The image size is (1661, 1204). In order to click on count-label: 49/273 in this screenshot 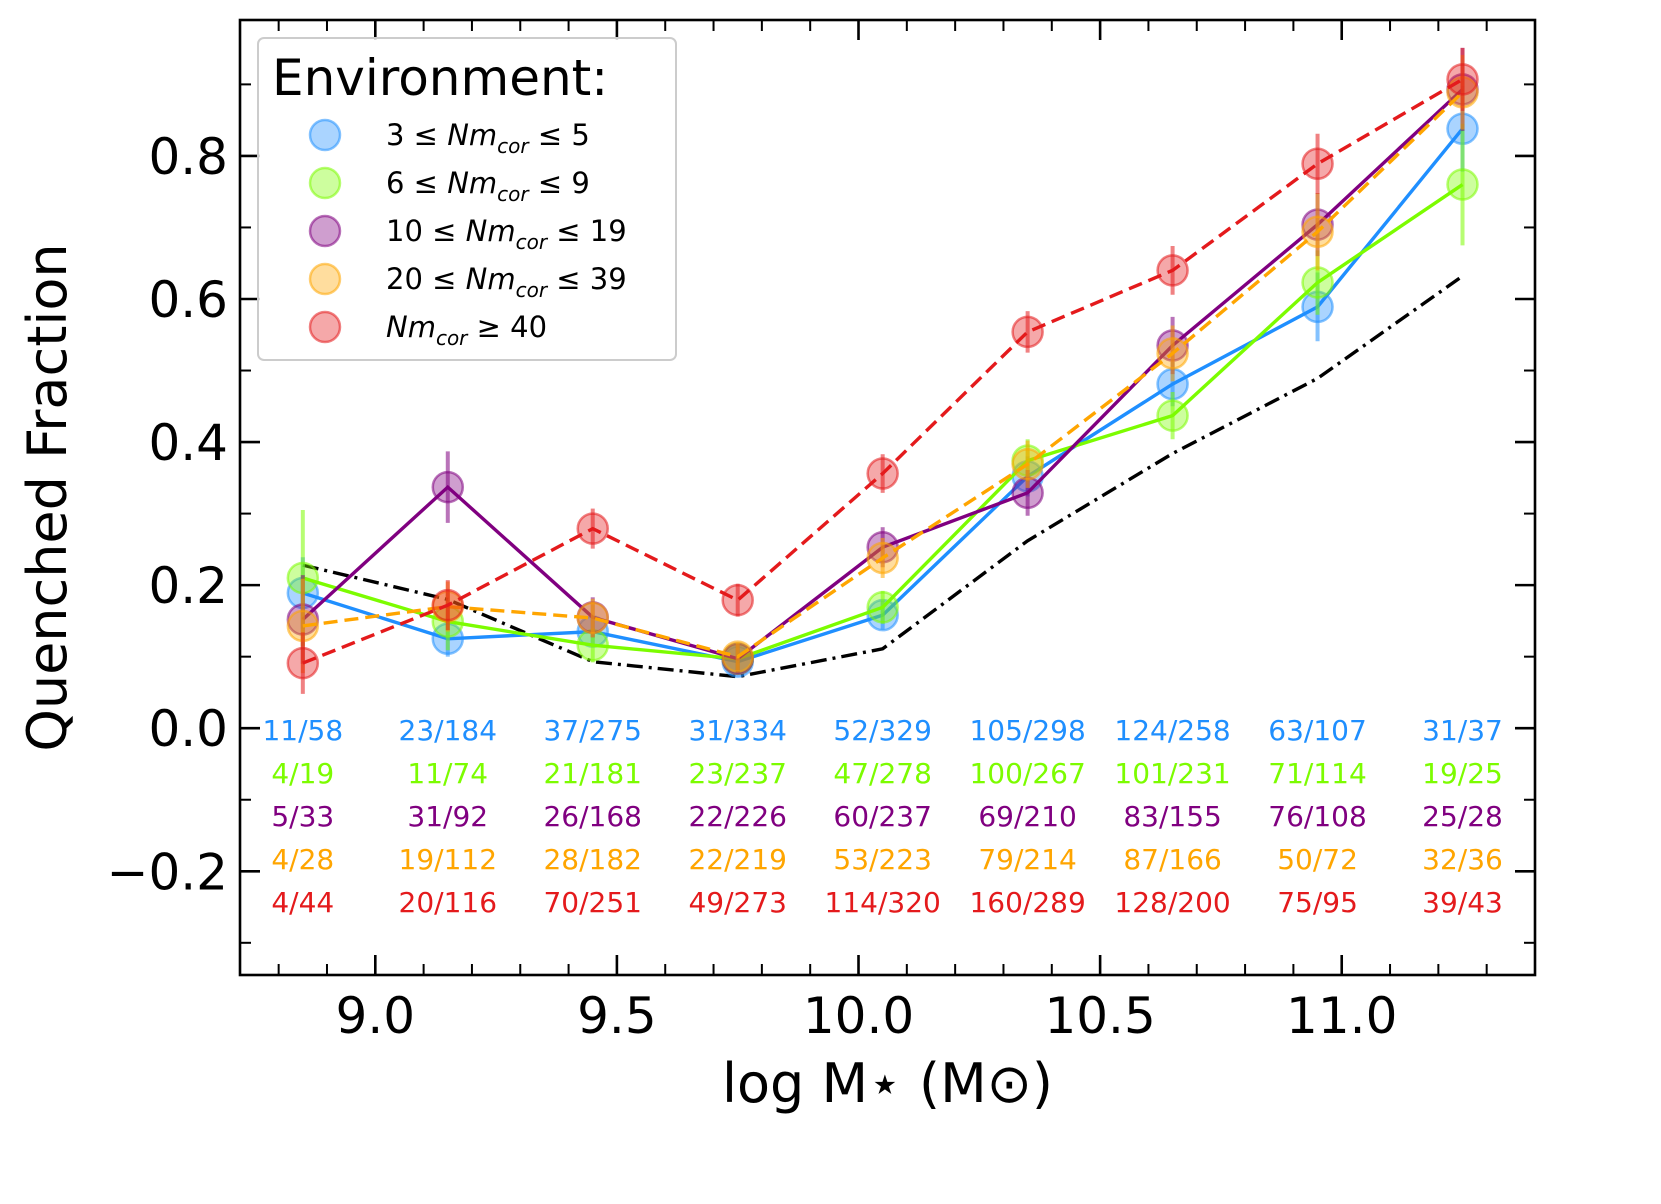, I will do `click(737, 902)`.